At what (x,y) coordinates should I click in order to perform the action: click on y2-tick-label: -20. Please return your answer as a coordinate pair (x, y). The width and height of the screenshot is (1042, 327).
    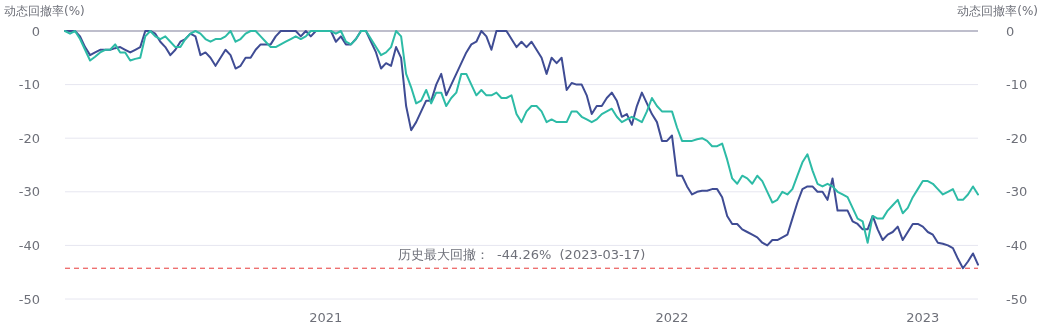
    Looking at the image, I should click on (1017, 138).